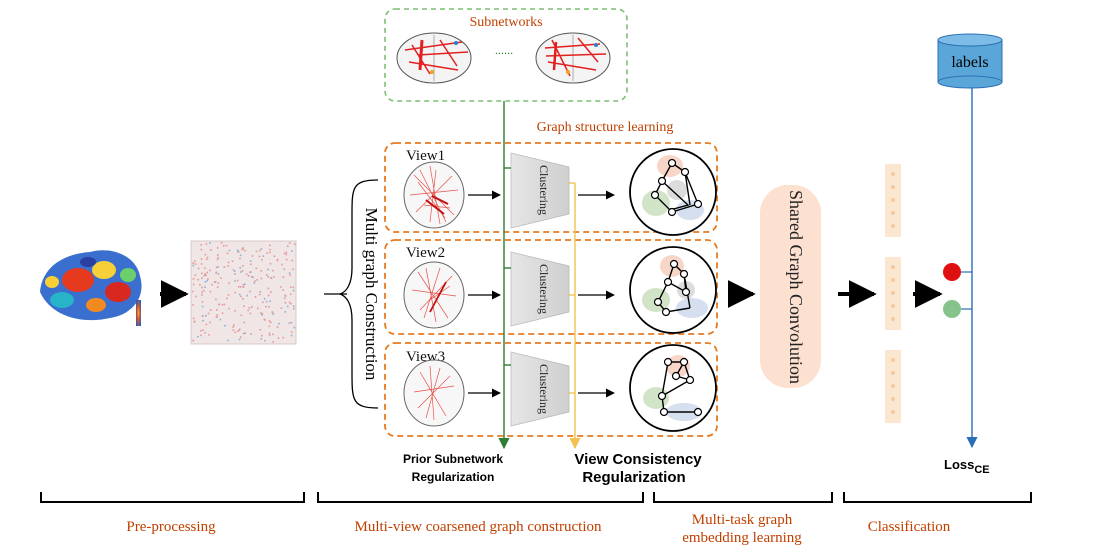 This screenshot has height=558, width=1111. Describe the element at coordinates (425, 156) in the screenshot. I see `view-1-label: View1` at that location.